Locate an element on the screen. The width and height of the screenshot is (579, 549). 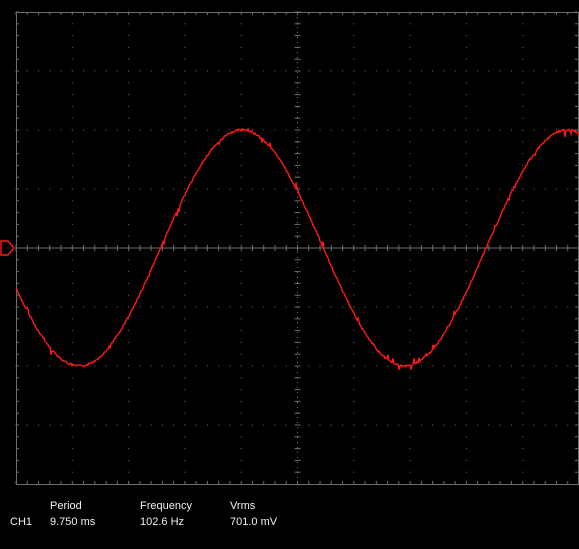
period-value: 9.750 ms is located at coordinates (73, 522).